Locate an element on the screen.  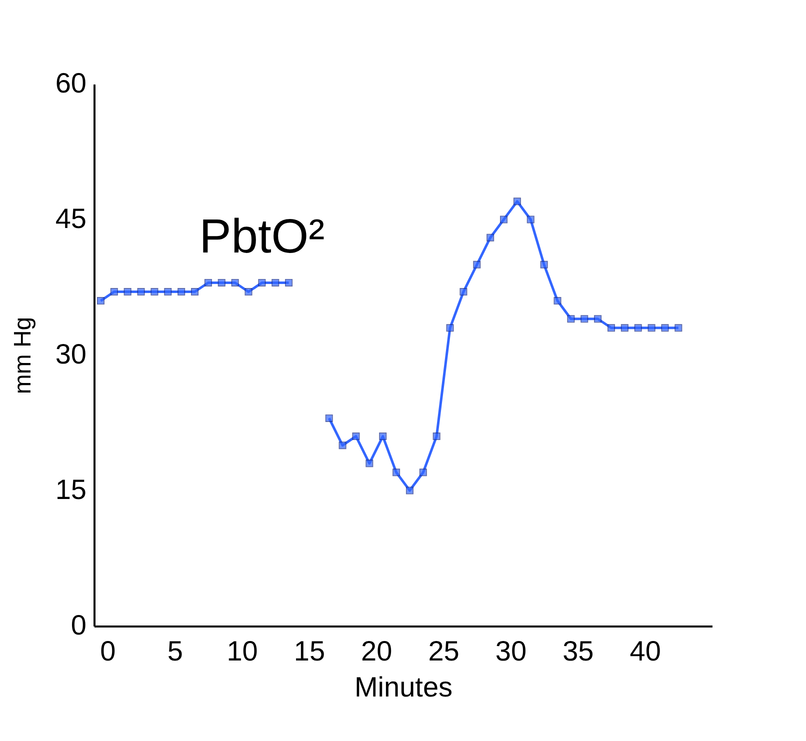
y-tick-label: 30 is located at coordinates (70, 354).